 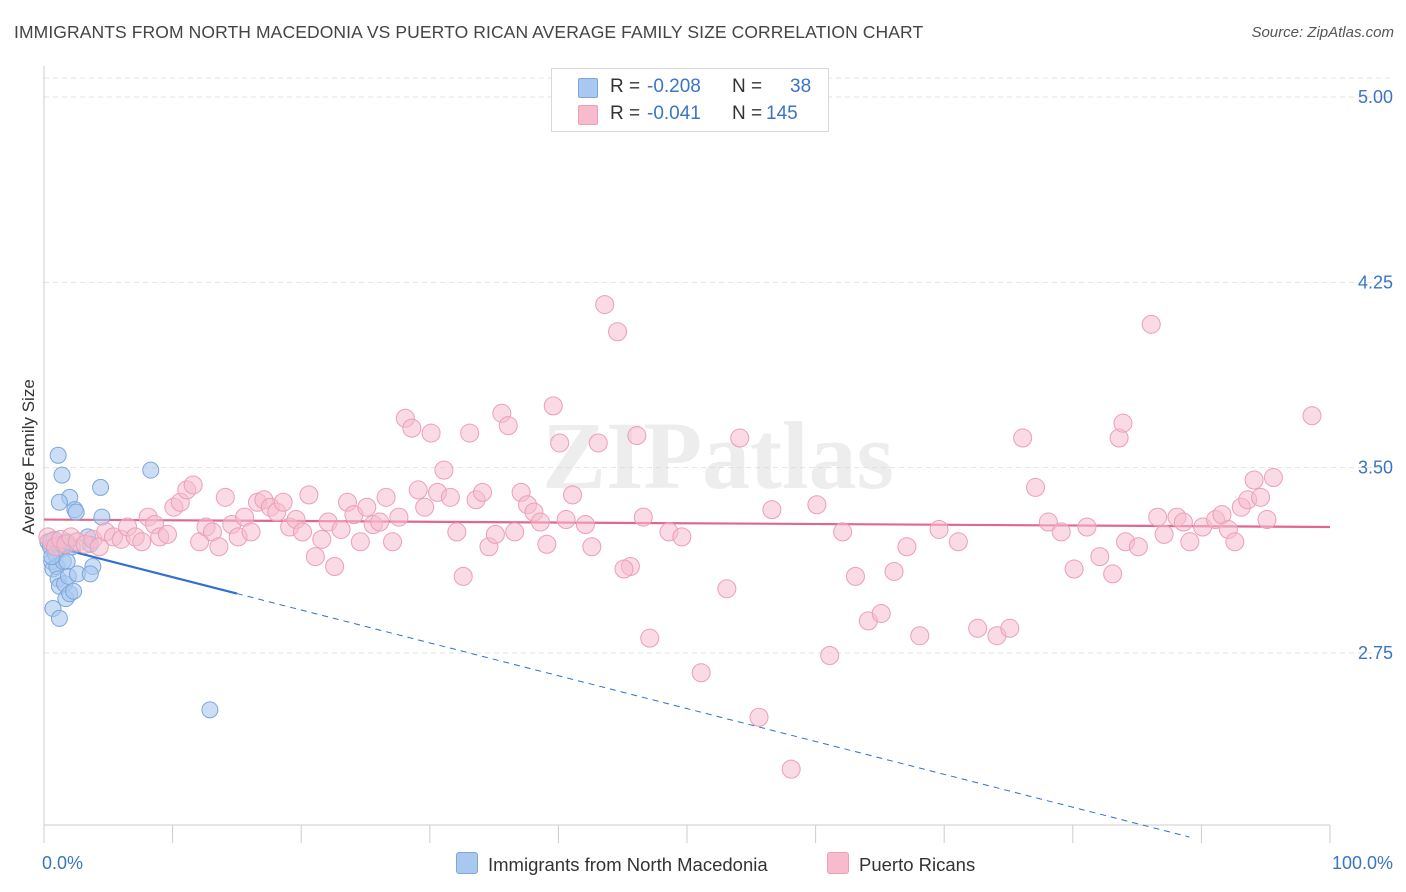 I want to click on bottom-legend-pink: Puerto Ricans, so click(x=901, y=864).